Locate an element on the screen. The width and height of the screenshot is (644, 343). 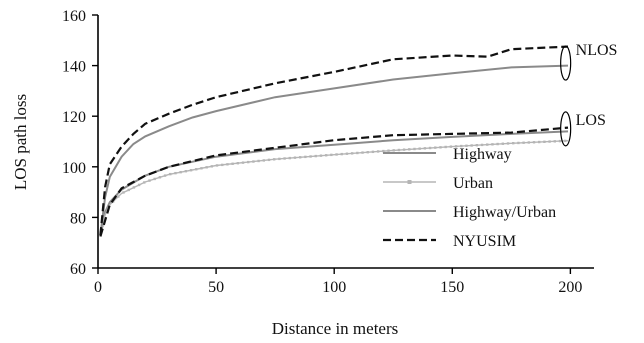
x-axis-title: Distance in meters is located at coordinates (335, 328).